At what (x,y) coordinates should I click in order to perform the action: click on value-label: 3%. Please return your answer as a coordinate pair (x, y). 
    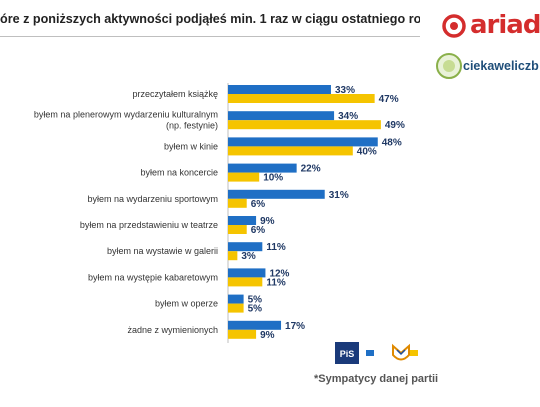
    Looking at the image, I should click on (248, 256).